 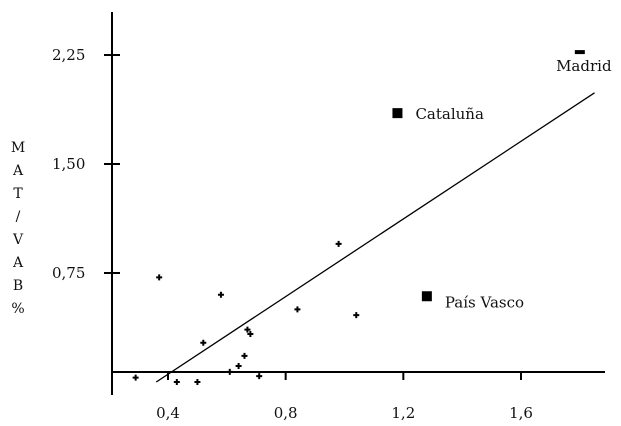 What do you see at coordinates (18, 217) in the screenshot?
I see `y-axis-label-letter: /` at bounding box center [18, 217].